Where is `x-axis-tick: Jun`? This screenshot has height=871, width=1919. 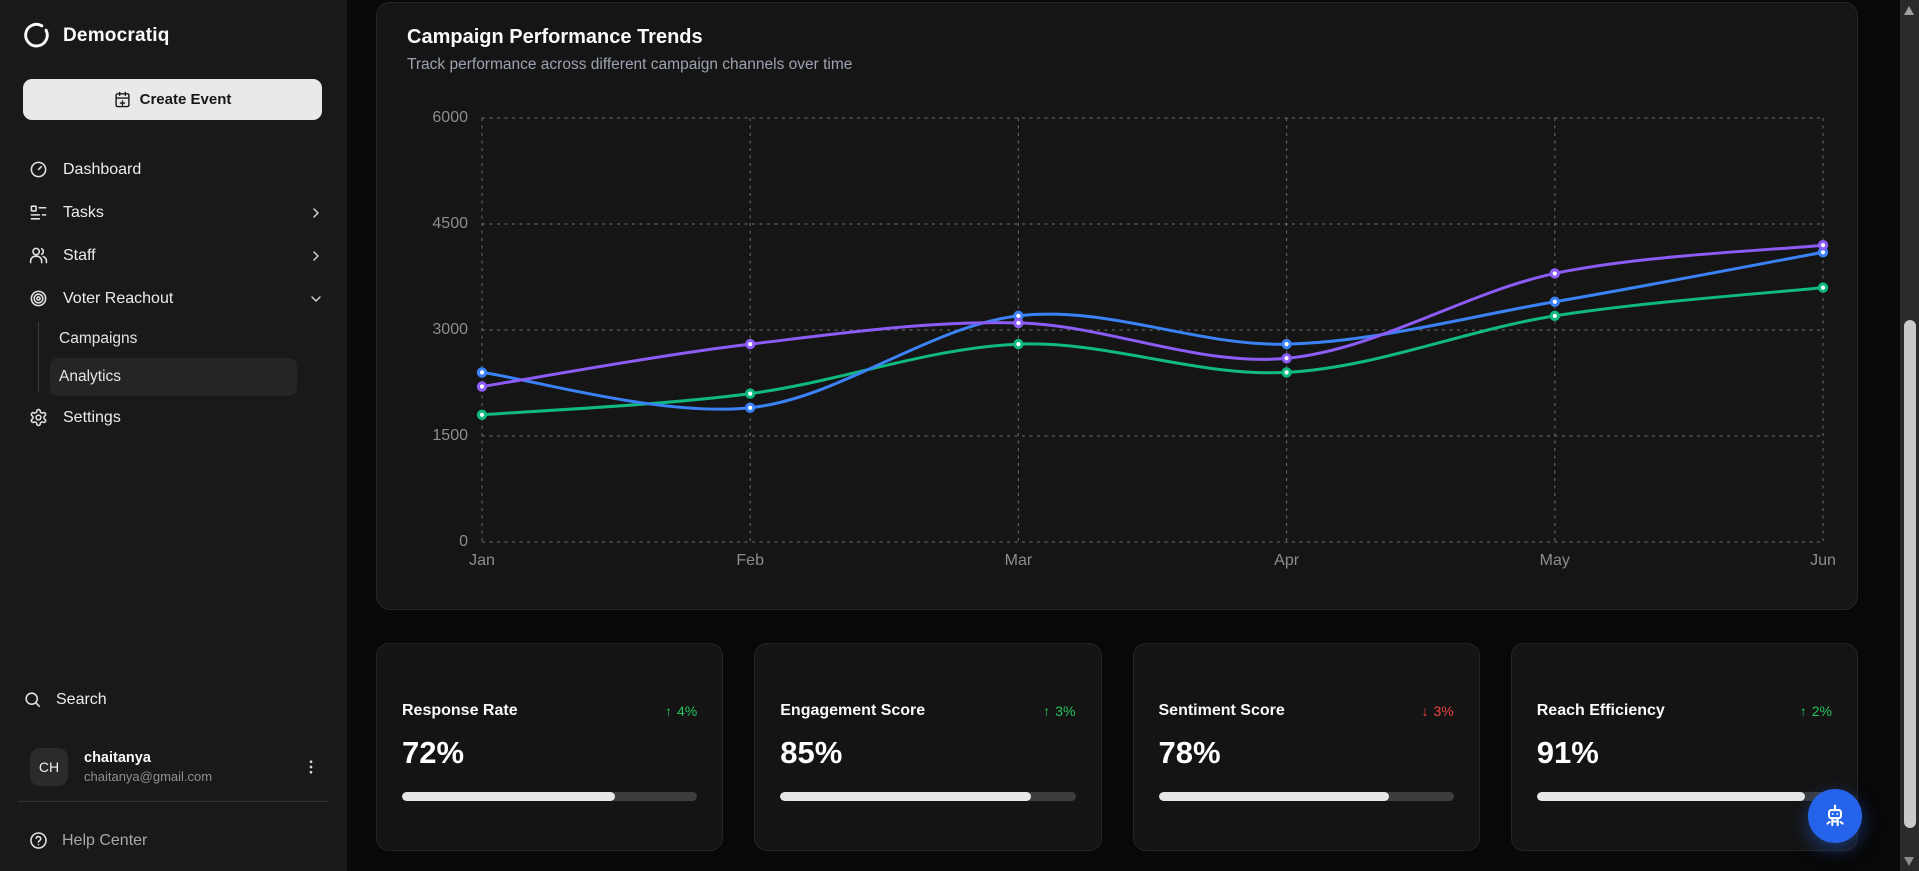
x-axis-tick: Jun is located at coordinates (1823, 560).